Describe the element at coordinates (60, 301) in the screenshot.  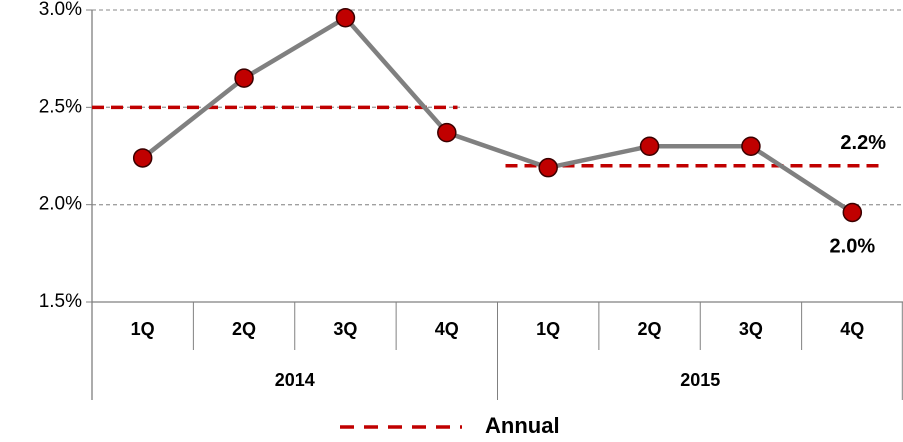
I see `y-tick-label: 1.5%` at that location.